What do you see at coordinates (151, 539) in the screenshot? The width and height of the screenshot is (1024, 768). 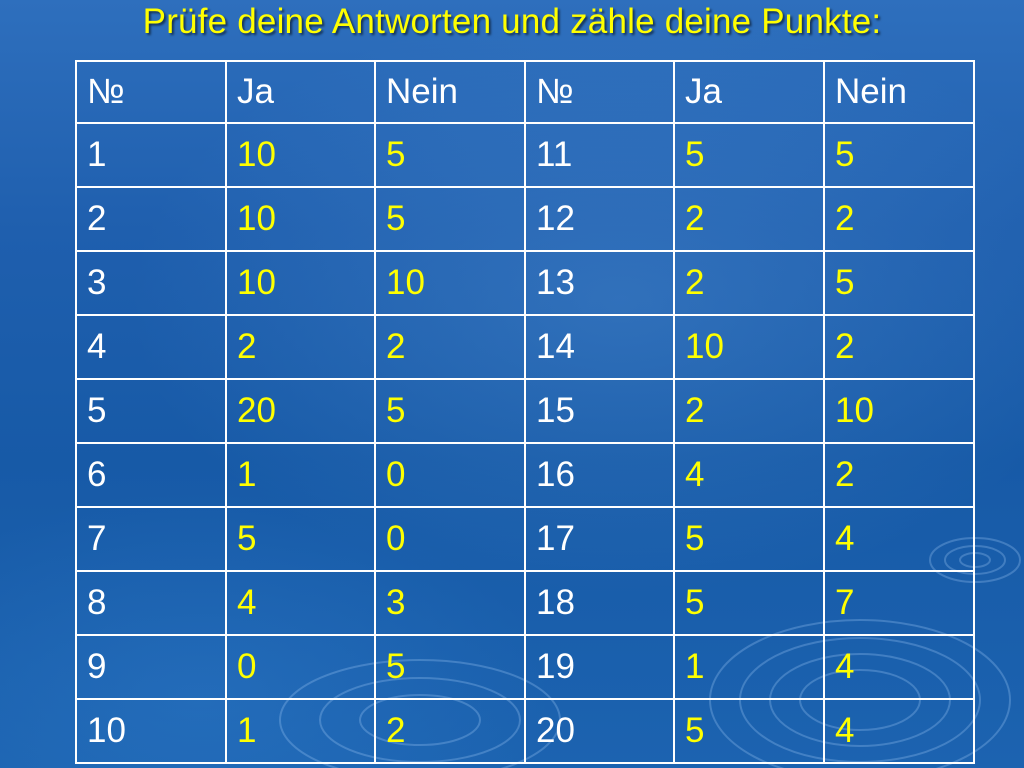 I see `question-number-left: 7` at bounding box center [151, 539].